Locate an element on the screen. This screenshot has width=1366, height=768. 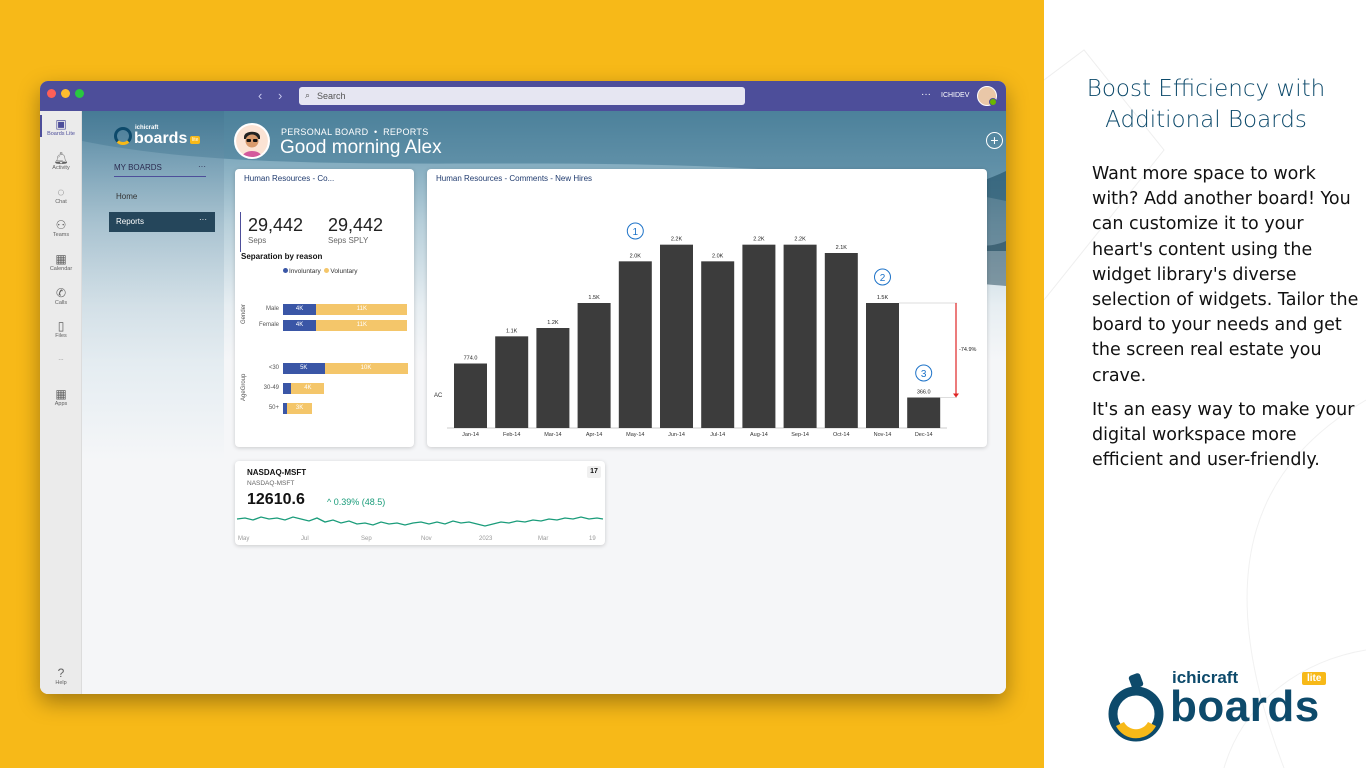
bar-value-label: 1.5K is located at coordinates (883, 298).